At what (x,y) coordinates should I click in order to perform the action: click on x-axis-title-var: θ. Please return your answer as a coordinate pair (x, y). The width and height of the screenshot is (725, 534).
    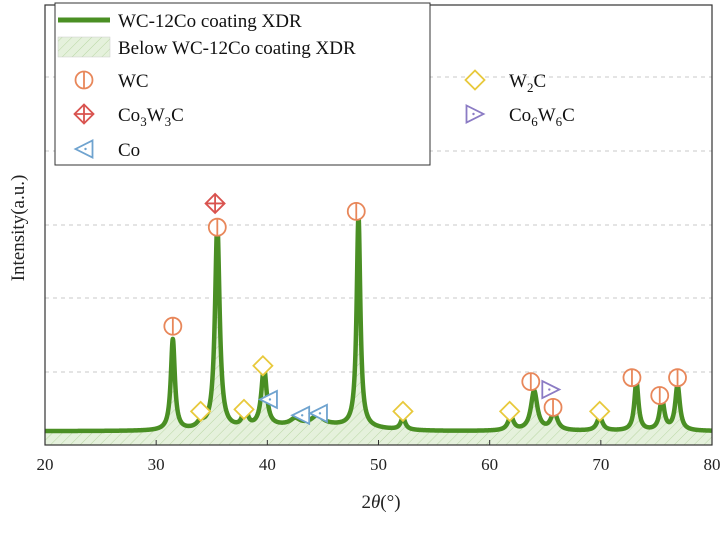
    Looking at the image, I should click on (375, 502).